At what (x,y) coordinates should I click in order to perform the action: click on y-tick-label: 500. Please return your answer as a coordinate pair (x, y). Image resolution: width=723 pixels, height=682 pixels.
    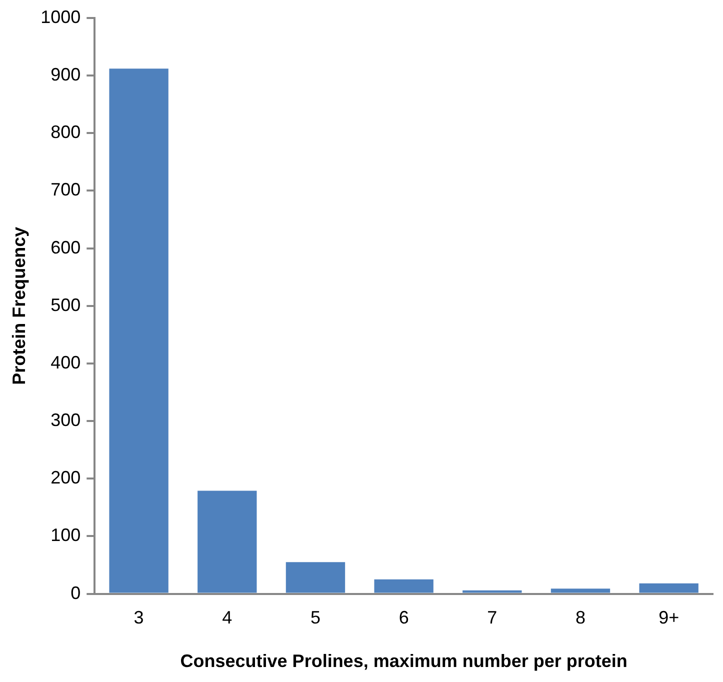
    Looking at the image, I should click on (65, 304).